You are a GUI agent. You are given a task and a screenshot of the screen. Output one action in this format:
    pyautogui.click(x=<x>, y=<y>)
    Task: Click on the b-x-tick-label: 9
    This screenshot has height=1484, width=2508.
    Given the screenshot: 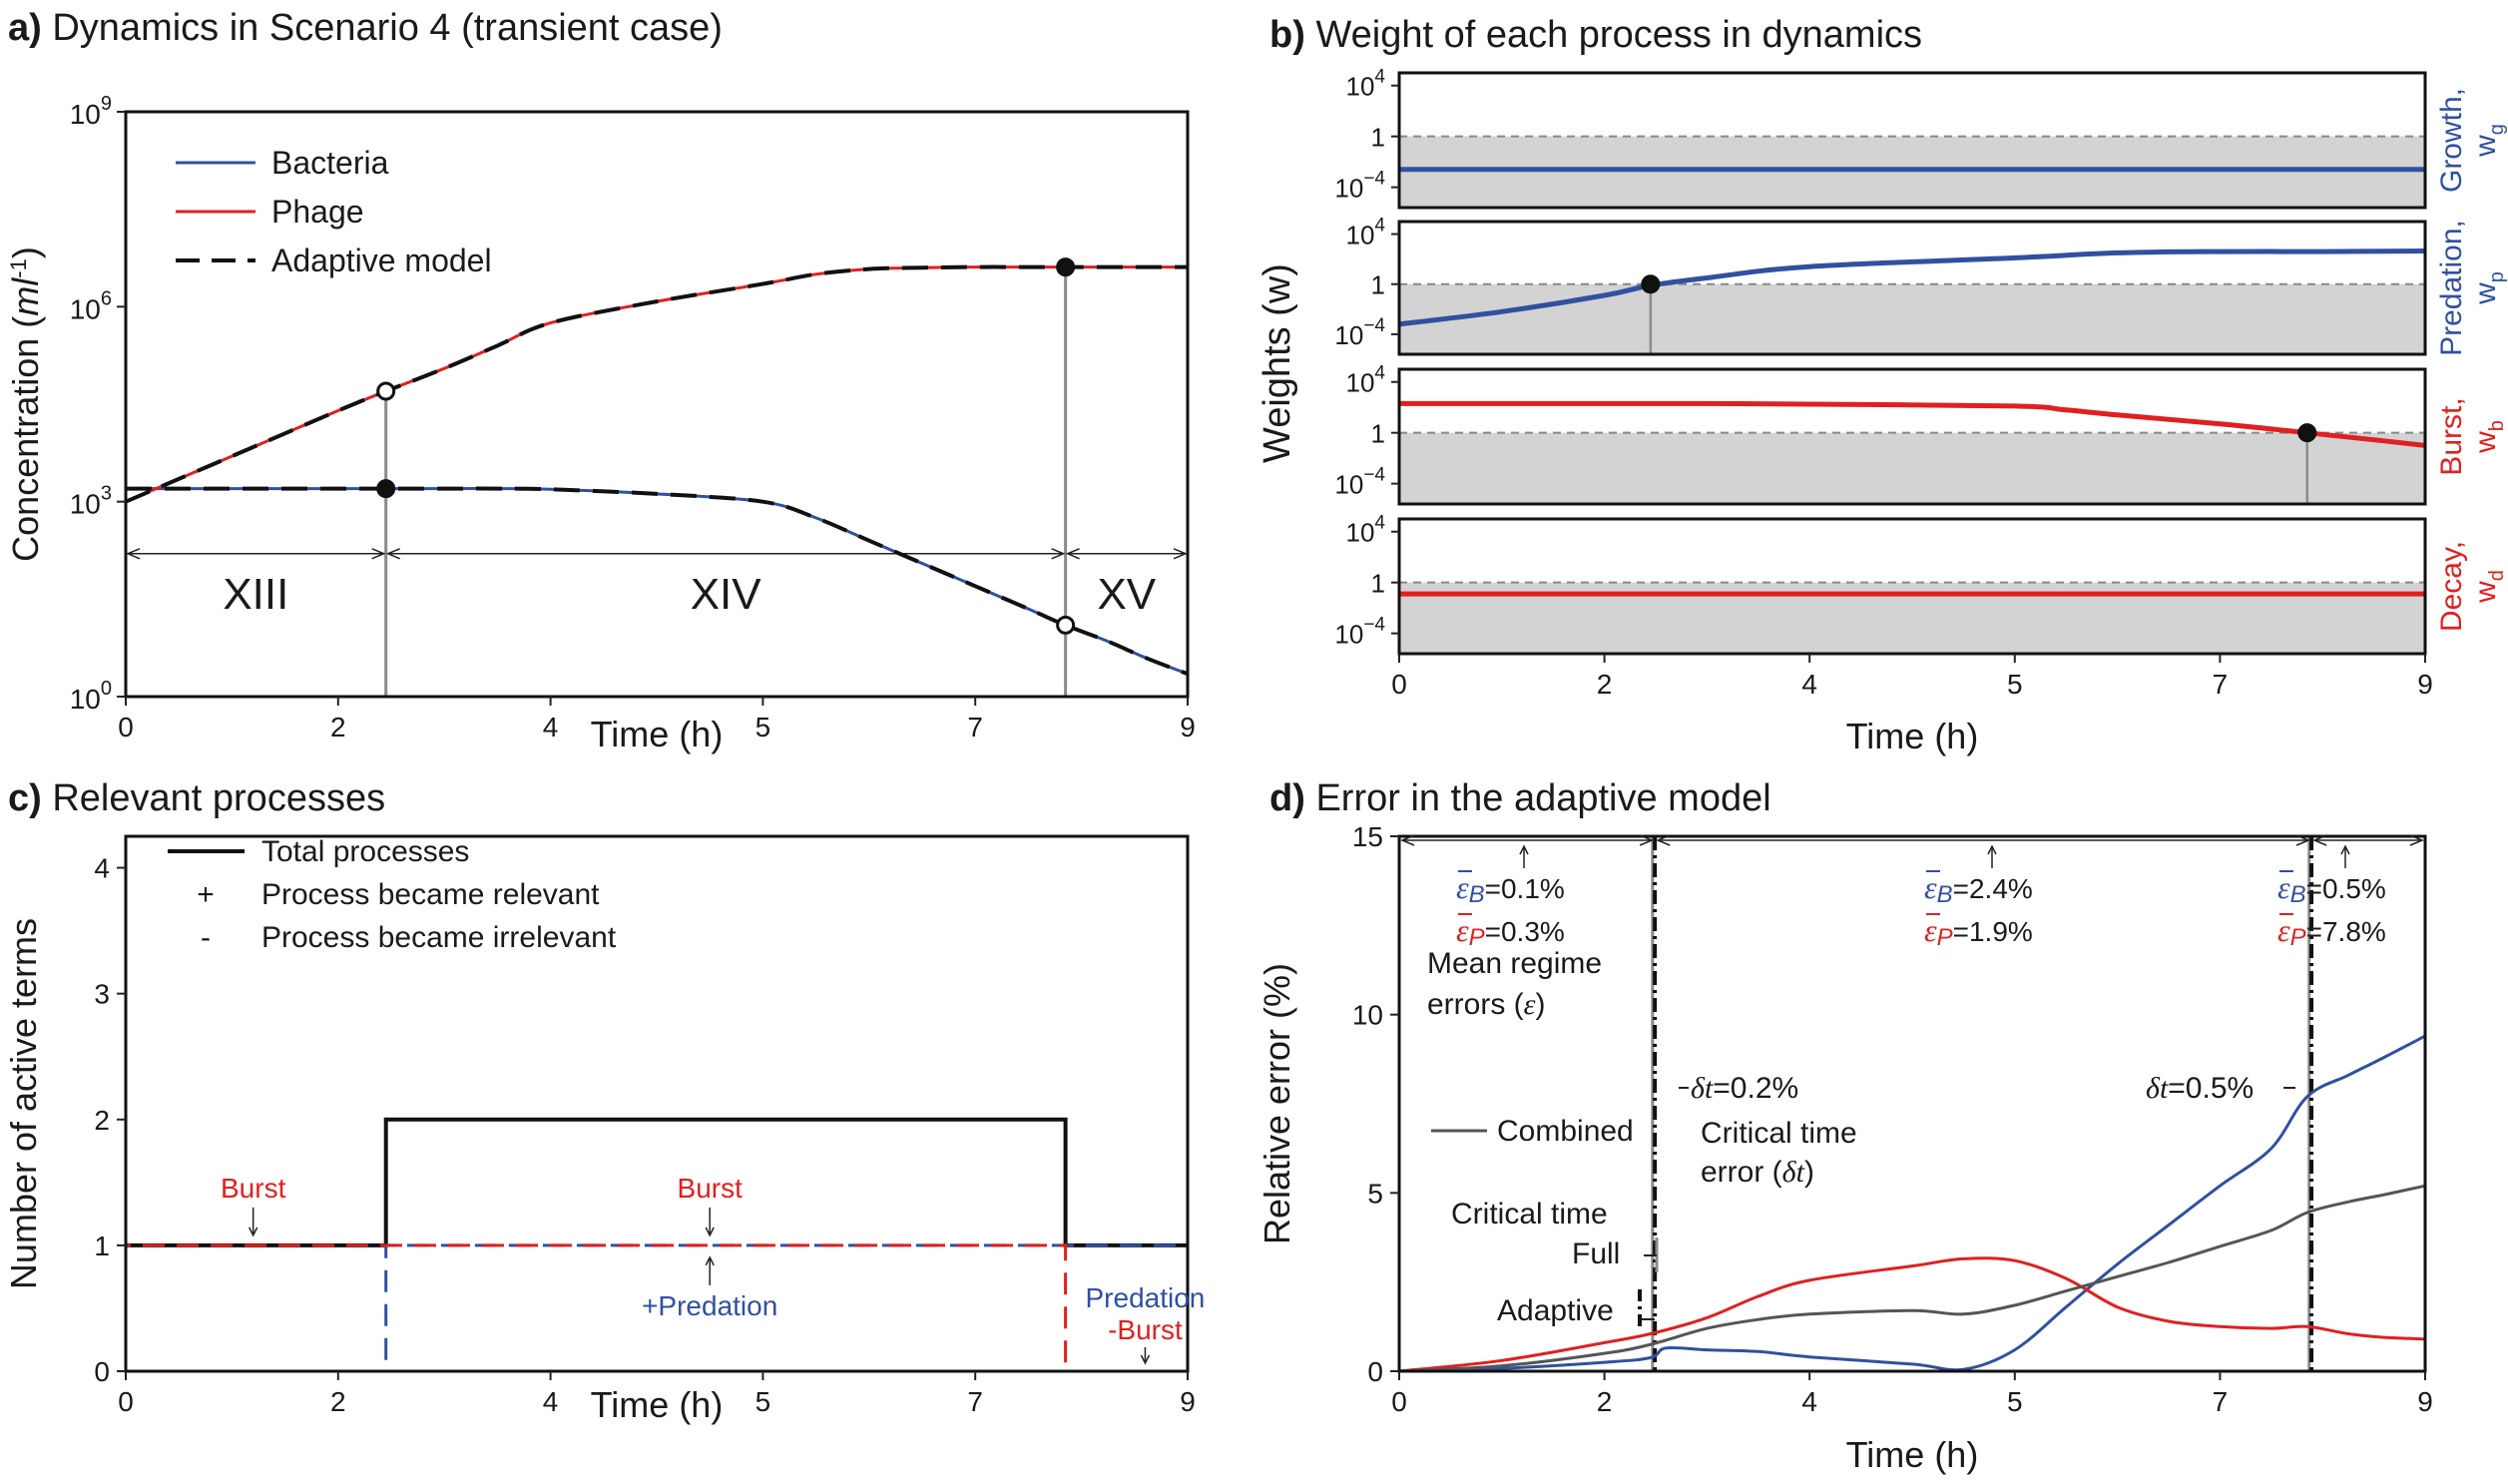 What is the action you would take?
    pyautogui.click(x=2425, y=684)
    